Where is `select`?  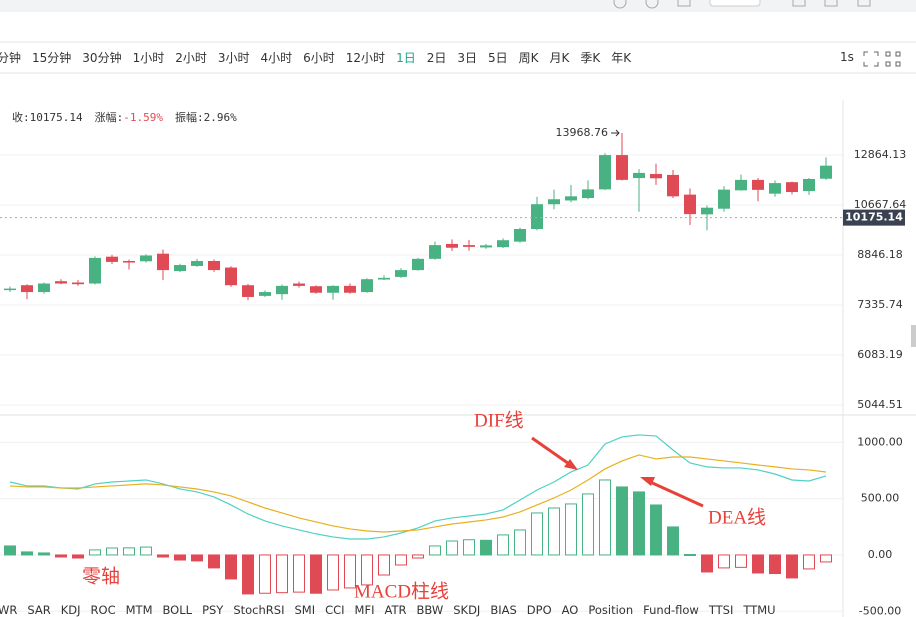
select is located at coordinates (735, 3).